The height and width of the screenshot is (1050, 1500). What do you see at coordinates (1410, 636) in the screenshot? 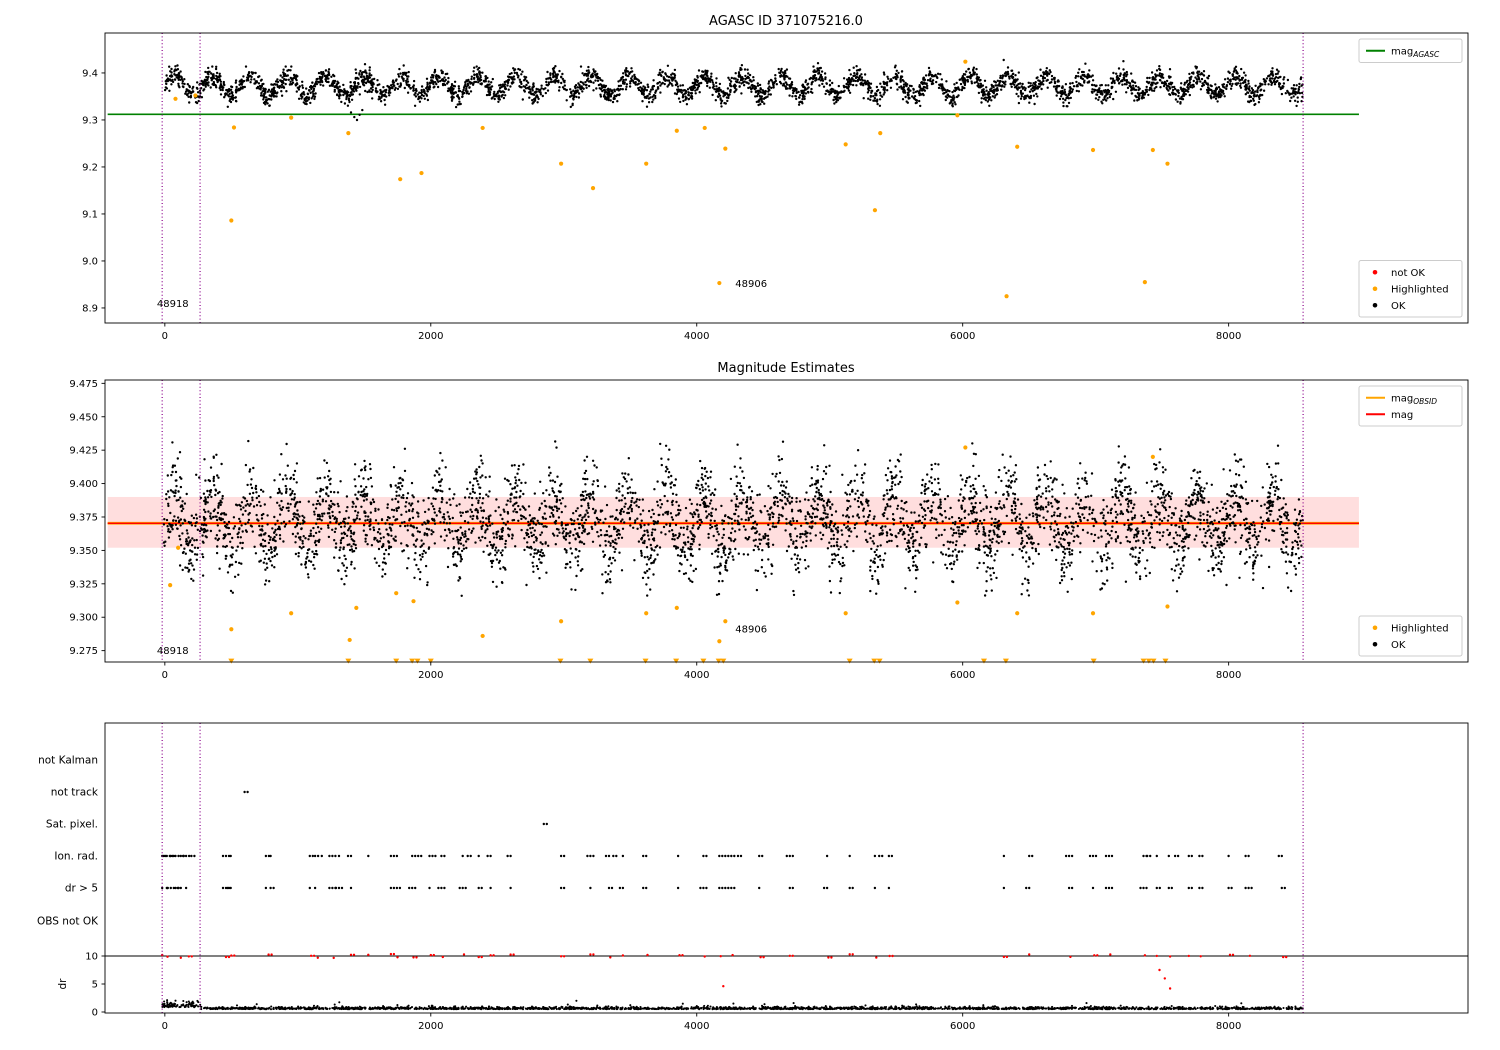
I see `legend-box` at bounding box center [1410, 636].